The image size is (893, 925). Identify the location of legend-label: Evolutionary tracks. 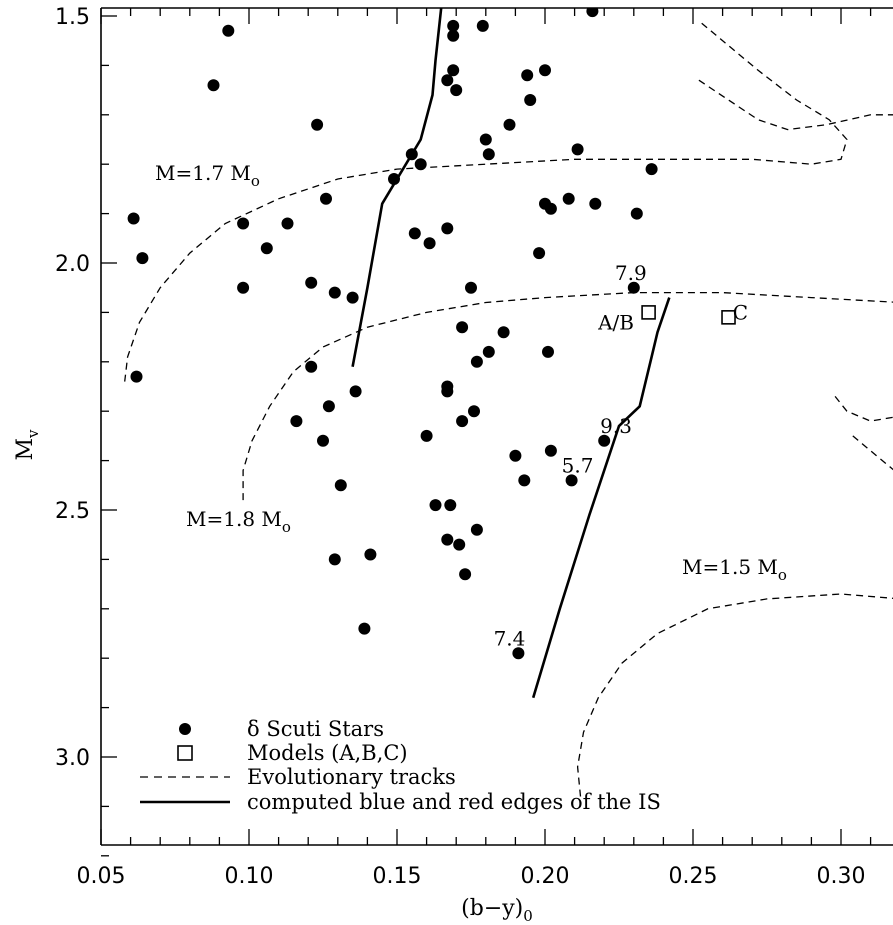
(351, 777).